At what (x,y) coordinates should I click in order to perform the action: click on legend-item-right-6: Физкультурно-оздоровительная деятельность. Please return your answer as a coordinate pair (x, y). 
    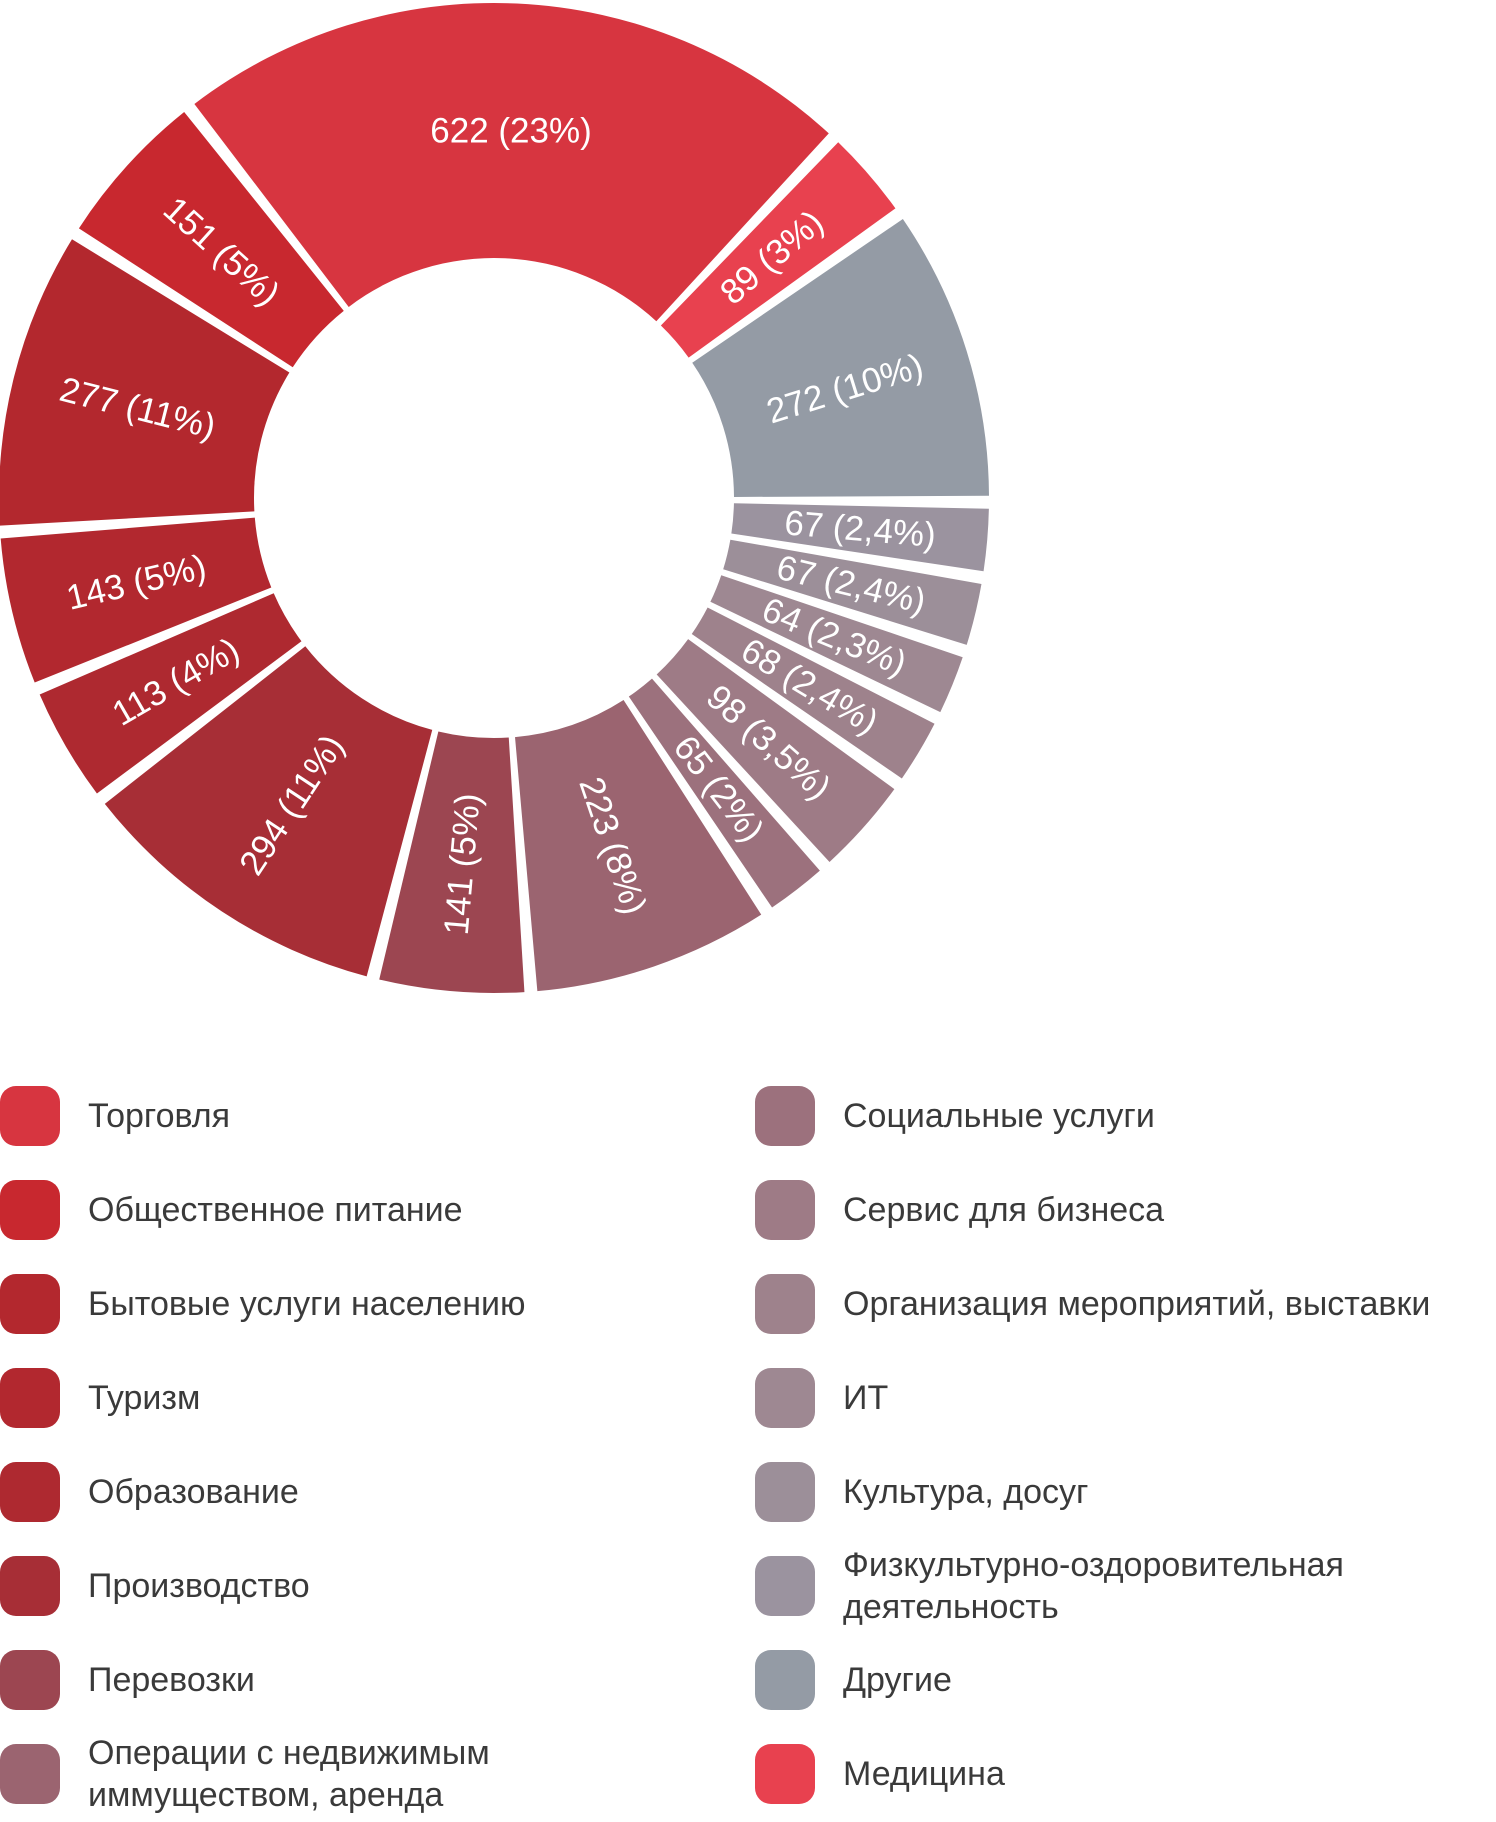
    Looking at the image, I should click on (1125, 1586).